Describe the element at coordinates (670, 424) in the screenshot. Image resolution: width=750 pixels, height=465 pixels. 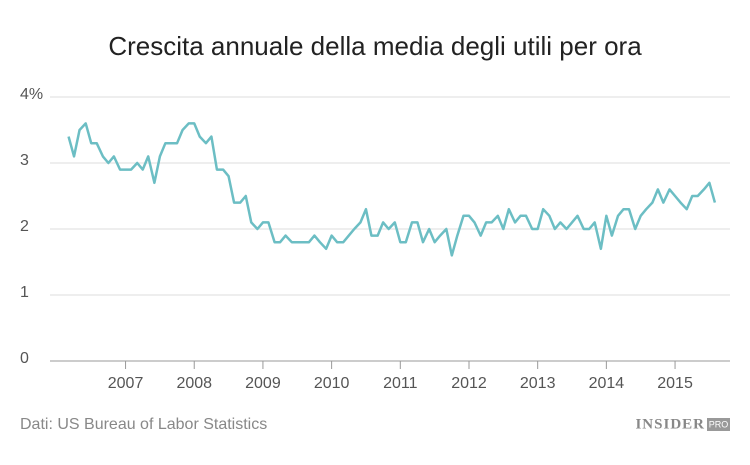
I see `logo: INSIDER` at that location.